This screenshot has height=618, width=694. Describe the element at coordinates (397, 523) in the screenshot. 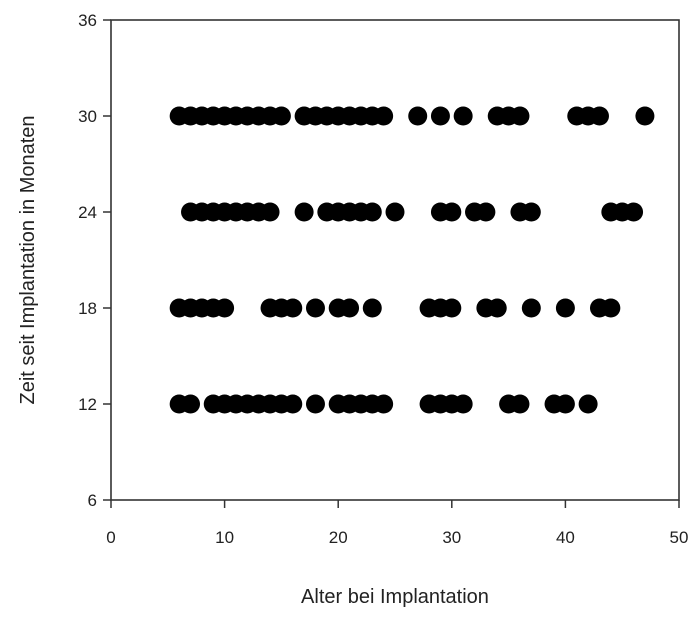

I see `x-axis-ticks: 0 10 20 30 40 50` at that location.